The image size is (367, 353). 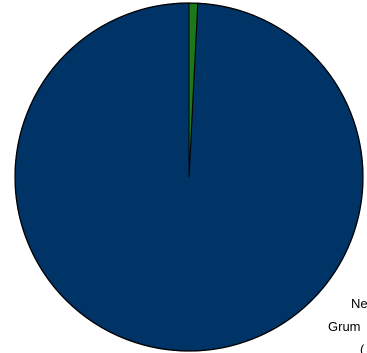 What do you see at coordinates (362, 347) in the screenshot?
I see `slice-label-partial: (` at bounding box center [362, 347].